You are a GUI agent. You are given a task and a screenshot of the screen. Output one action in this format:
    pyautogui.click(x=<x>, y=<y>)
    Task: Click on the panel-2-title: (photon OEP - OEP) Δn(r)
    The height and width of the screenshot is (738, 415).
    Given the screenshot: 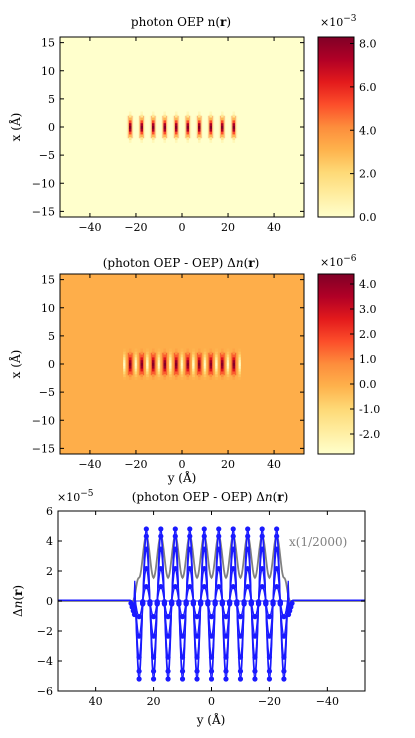 What is the action you would take?
    pyautogui.click(x=181, y=263)
    